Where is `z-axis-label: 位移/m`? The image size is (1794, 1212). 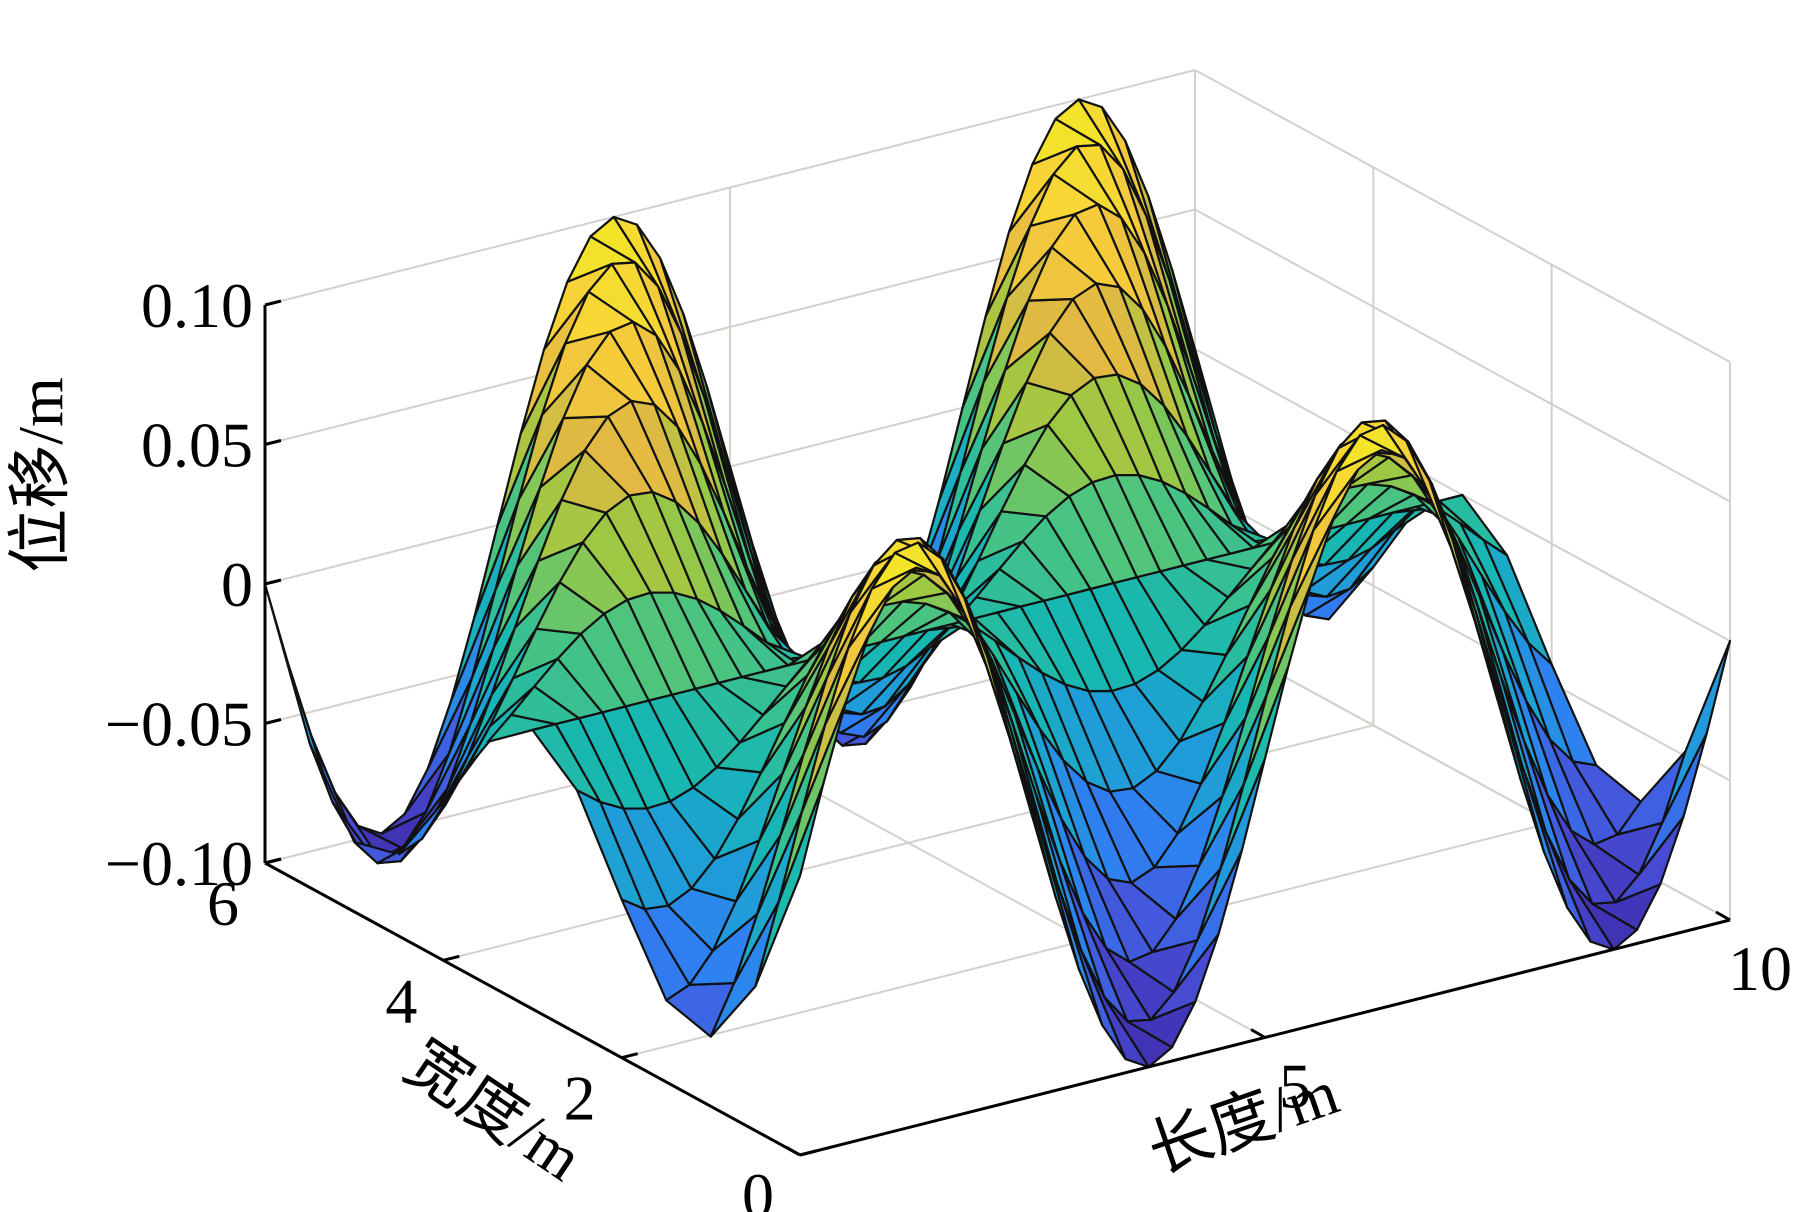
z-axis-label: 位移/m is located at coordinates (40, 475).